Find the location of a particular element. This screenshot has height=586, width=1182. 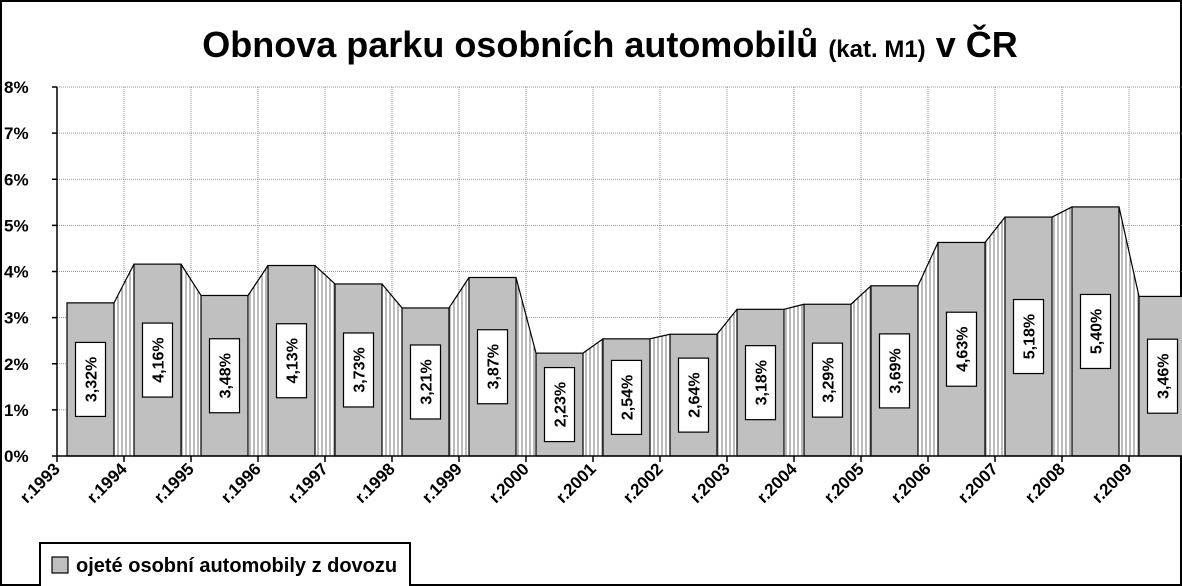

value-label: 2,23% is located at coordinates (561, 404).